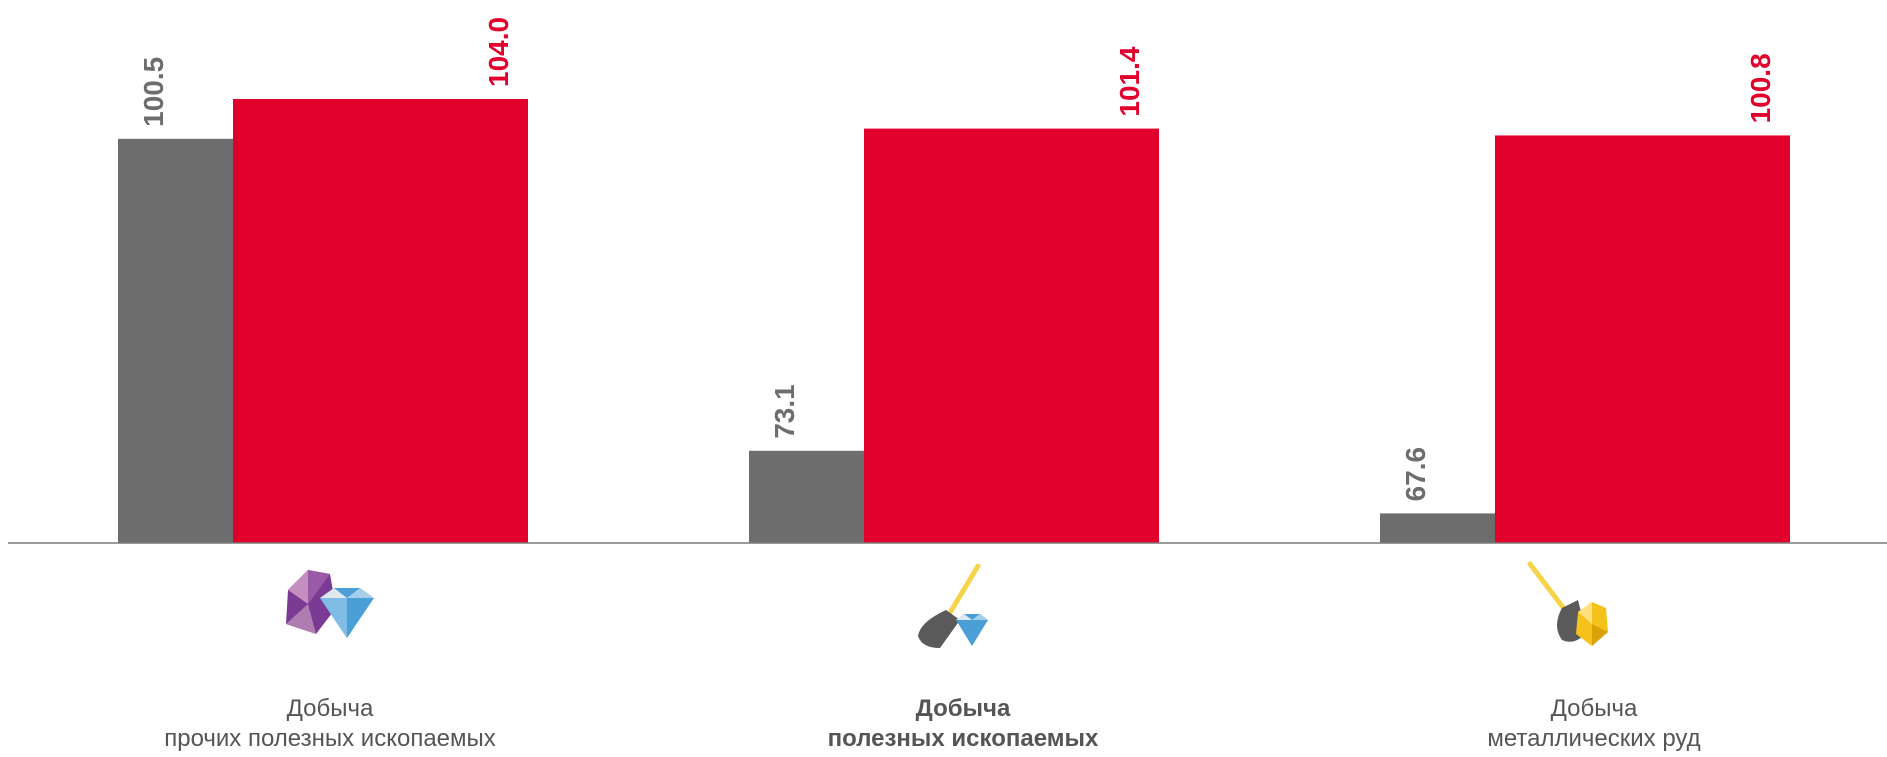  I want to click on category-label-2: Добыча полезных ископаемых, so click(963, 724).